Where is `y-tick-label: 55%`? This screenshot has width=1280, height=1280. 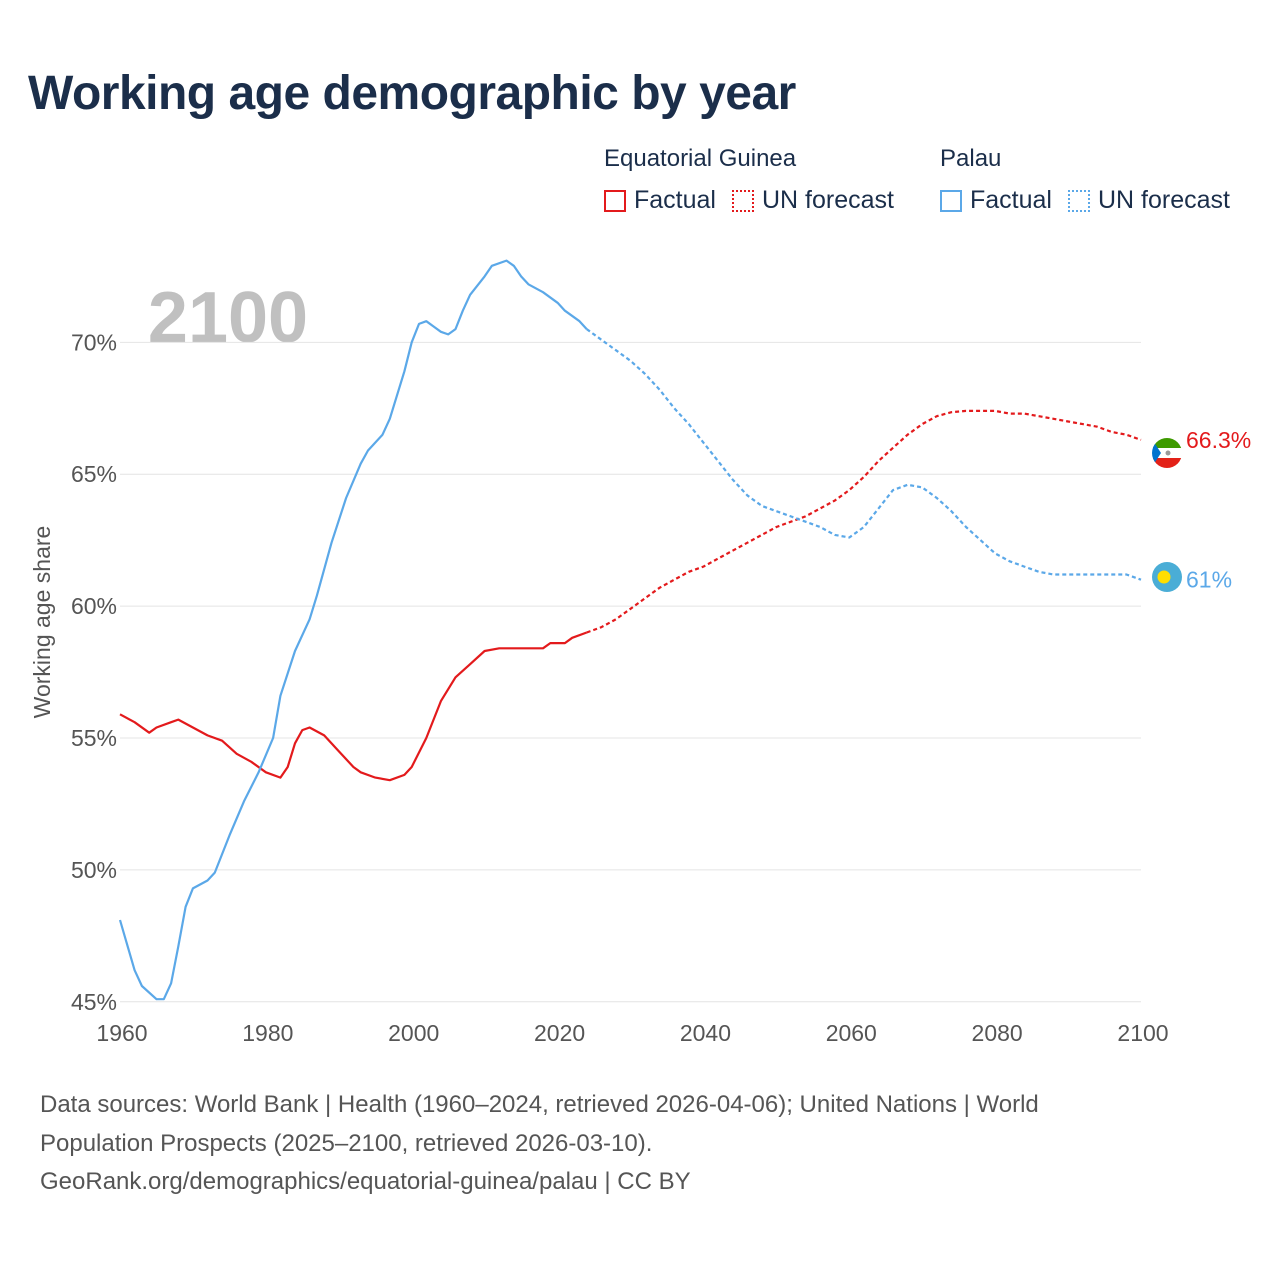 y-tick-label: 55% is located at coordinates (94, 738).